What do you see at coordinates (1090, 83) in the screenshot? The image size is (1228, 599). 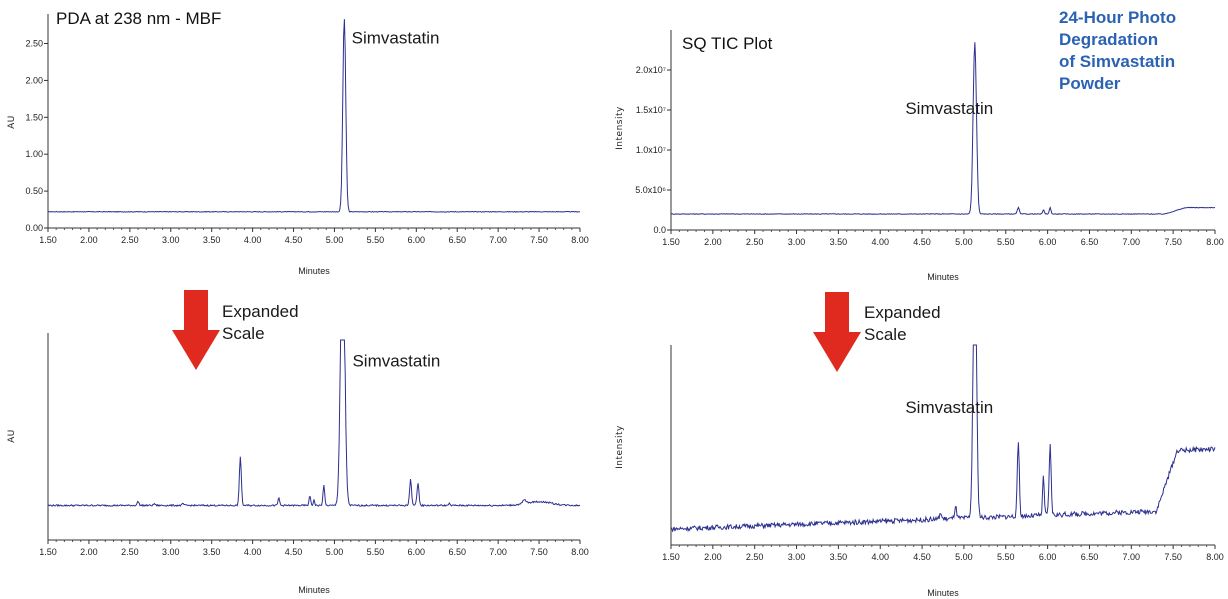 I see `heading-line-4: Powder` at bounding box center [1090, 83].